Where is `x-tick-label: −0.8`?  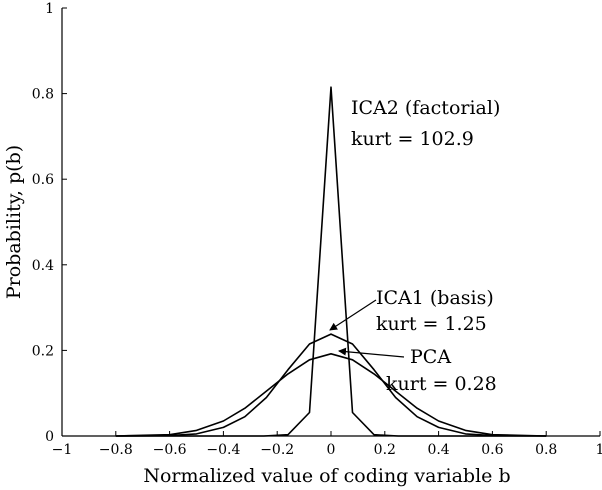 x-tick-label: −0.8 is located at coordinates (116, 450).